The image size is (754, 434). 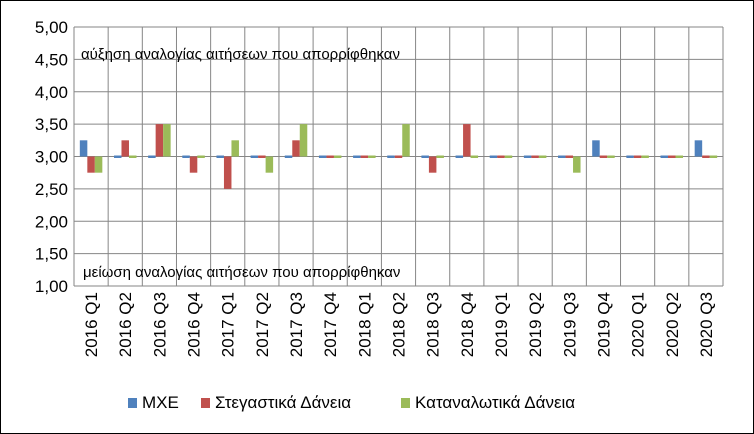 I want to click on y-tick-label: 4,00, so click(x=51, y=92).